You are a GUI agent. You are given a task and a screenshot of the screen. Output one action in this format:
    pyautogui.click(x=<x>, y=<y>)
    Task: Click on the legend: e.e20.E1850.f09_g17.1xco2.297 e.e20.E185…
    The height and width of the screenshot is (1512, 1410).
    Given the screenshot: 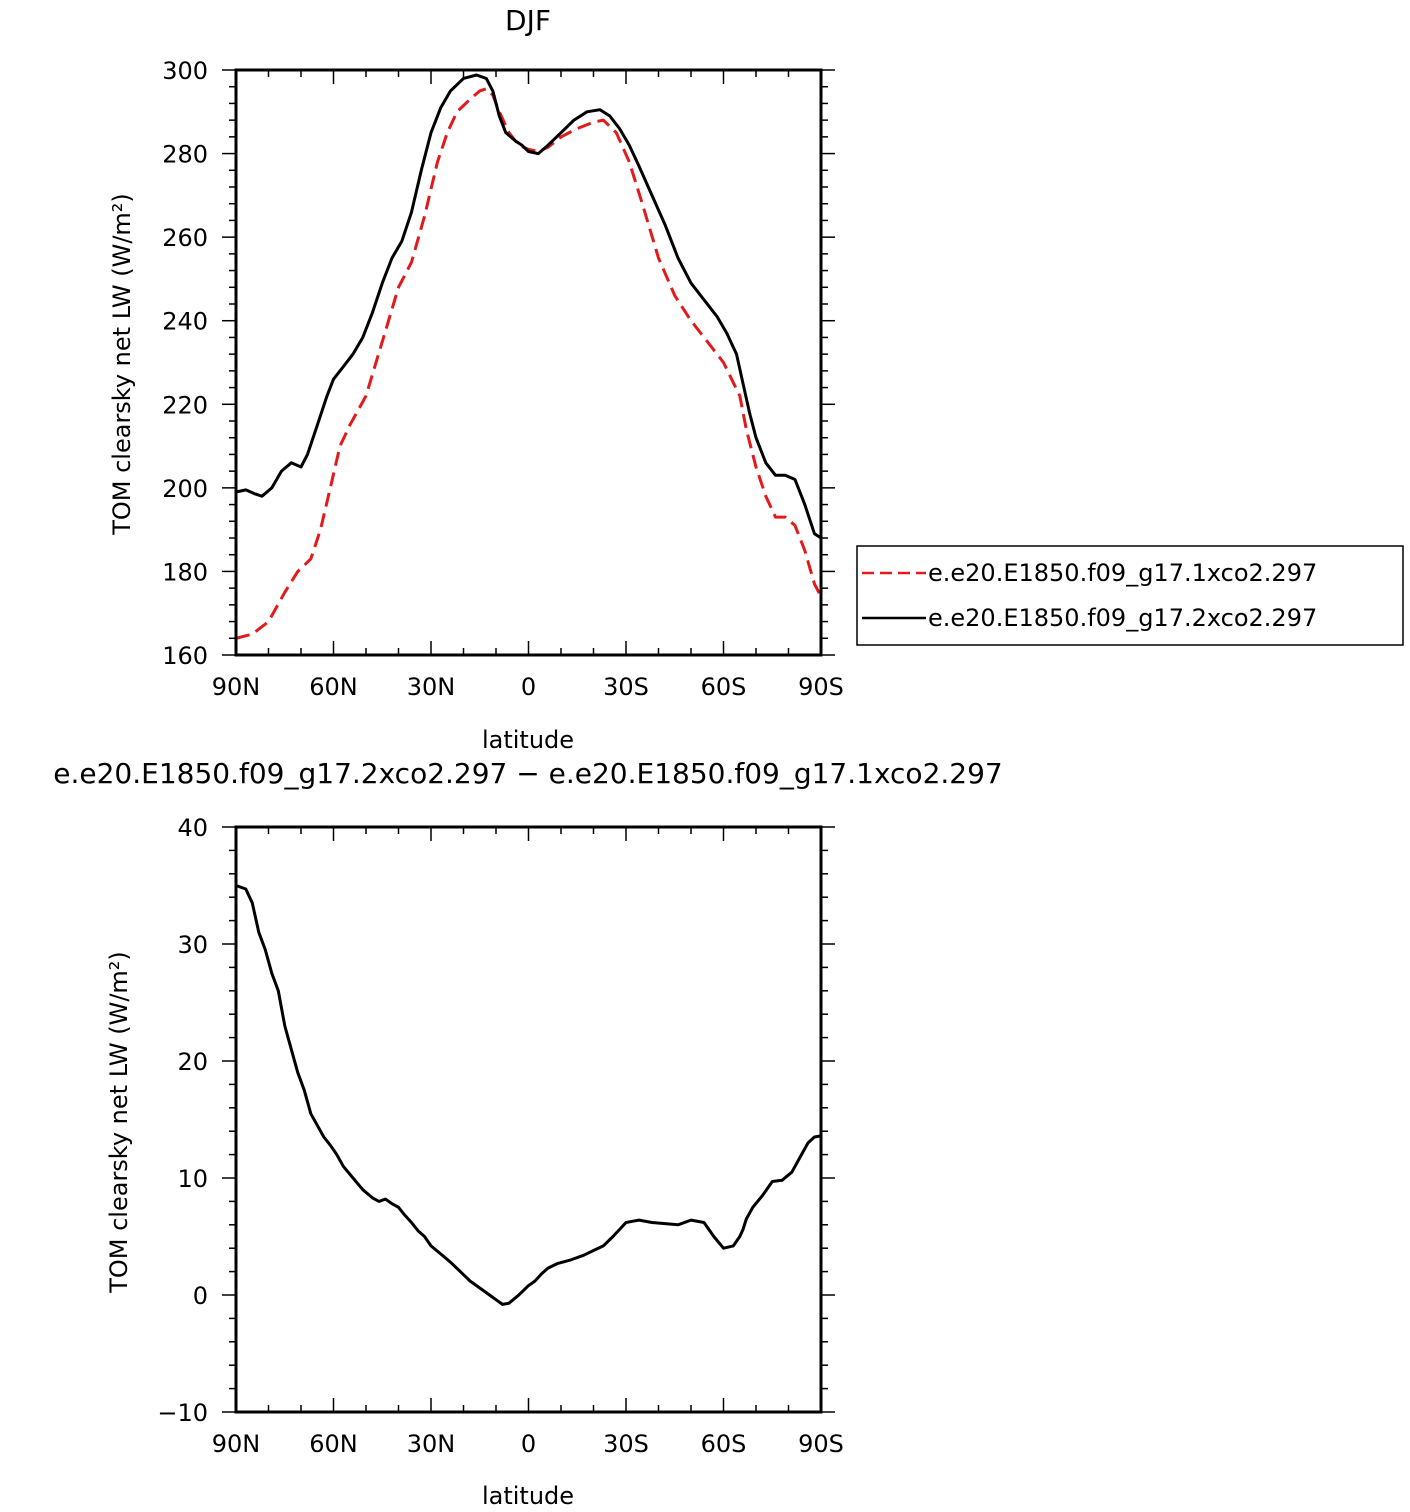 What is the action you would take?
    pyautogui.click(x=1130, y=595)
    